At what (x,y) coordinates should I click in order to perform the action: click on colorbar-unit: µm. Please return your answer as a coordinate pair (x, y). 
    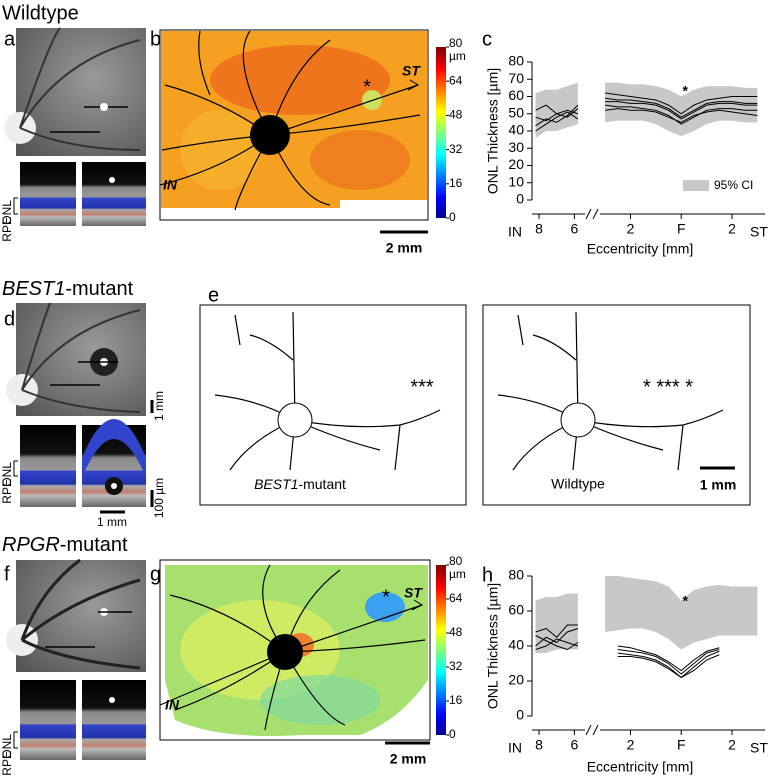
    Looking at the image, I should click on (457, 56).